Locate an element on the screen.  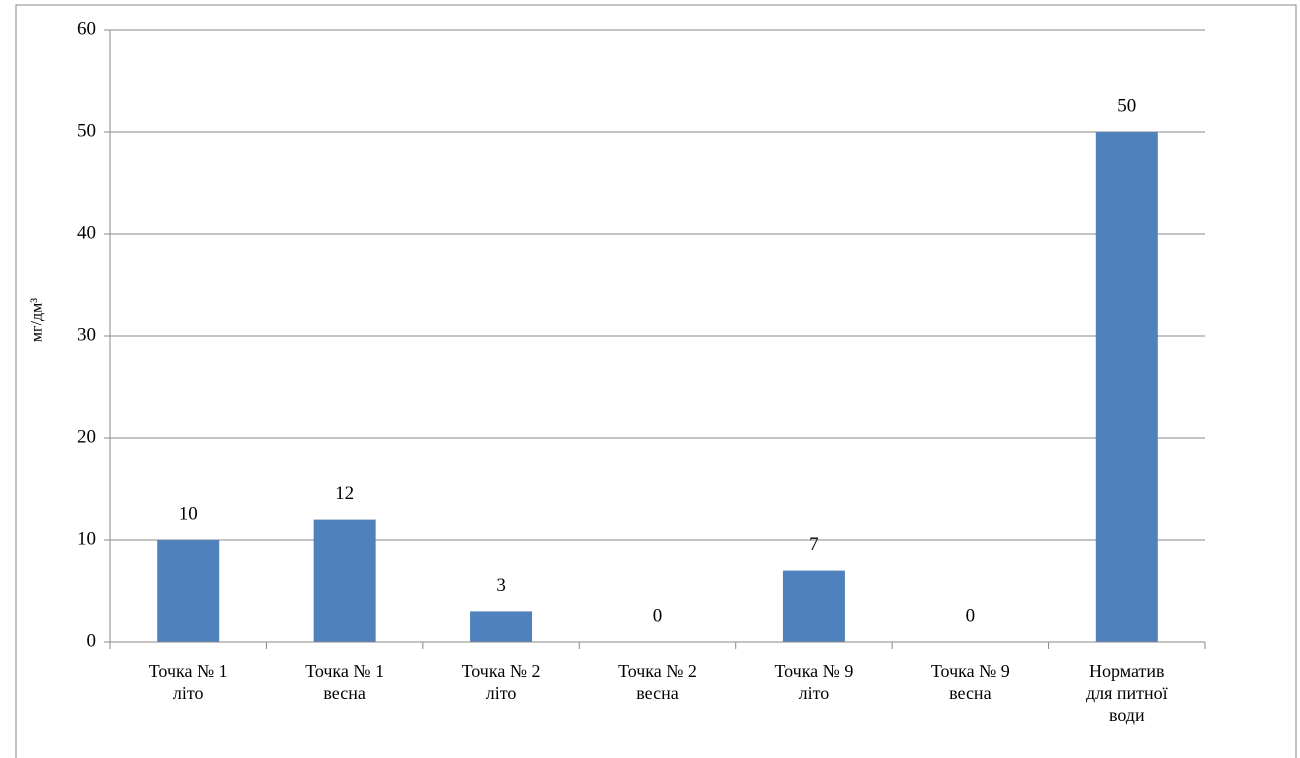
data-label: 3 is located at coordinates (501, 585).